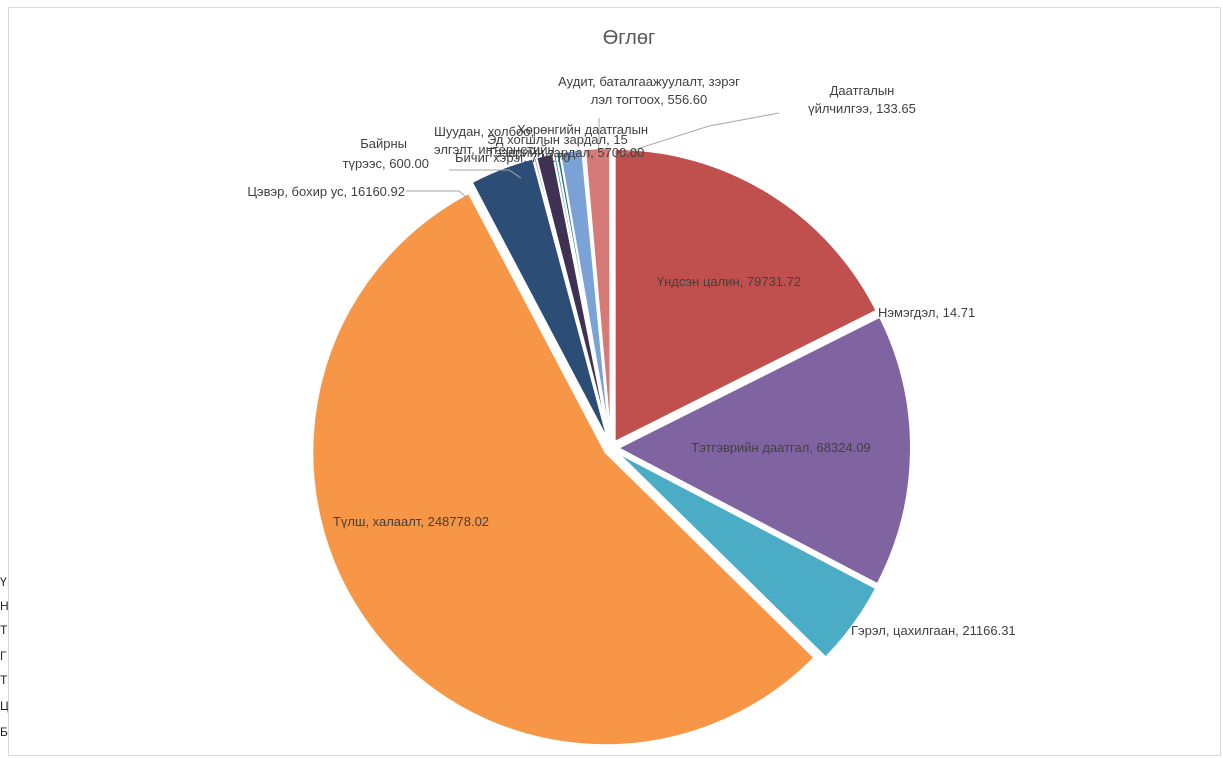 Image resolution: width=1223 pixels, height=758 pixels. I want to click on row-stub: Г, so click(3, 656).